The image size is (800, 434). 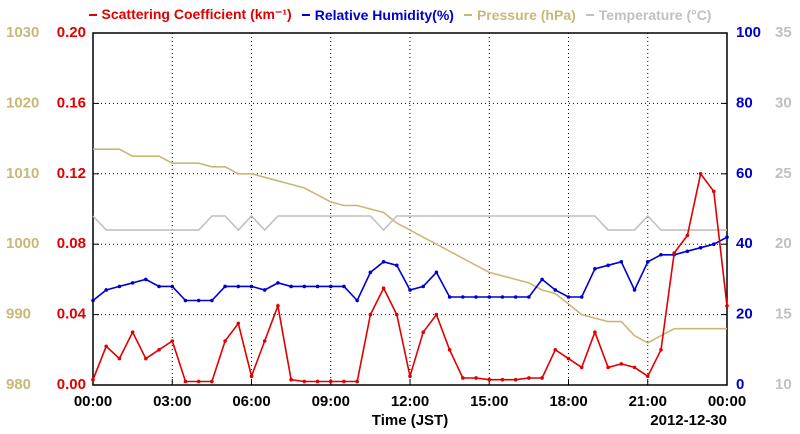 I want to click on x-tick-label: 15:00, so click(x=489, y=401).